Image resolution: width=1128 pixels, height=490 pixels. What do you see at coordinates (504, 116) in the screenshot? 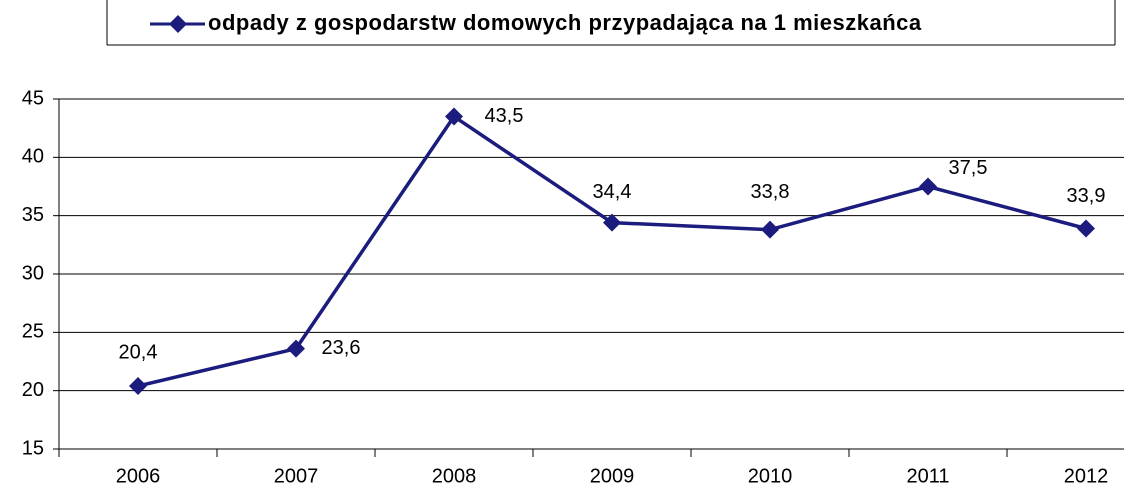
I see `data-label: 43,5` at bounding box center [504, 116].